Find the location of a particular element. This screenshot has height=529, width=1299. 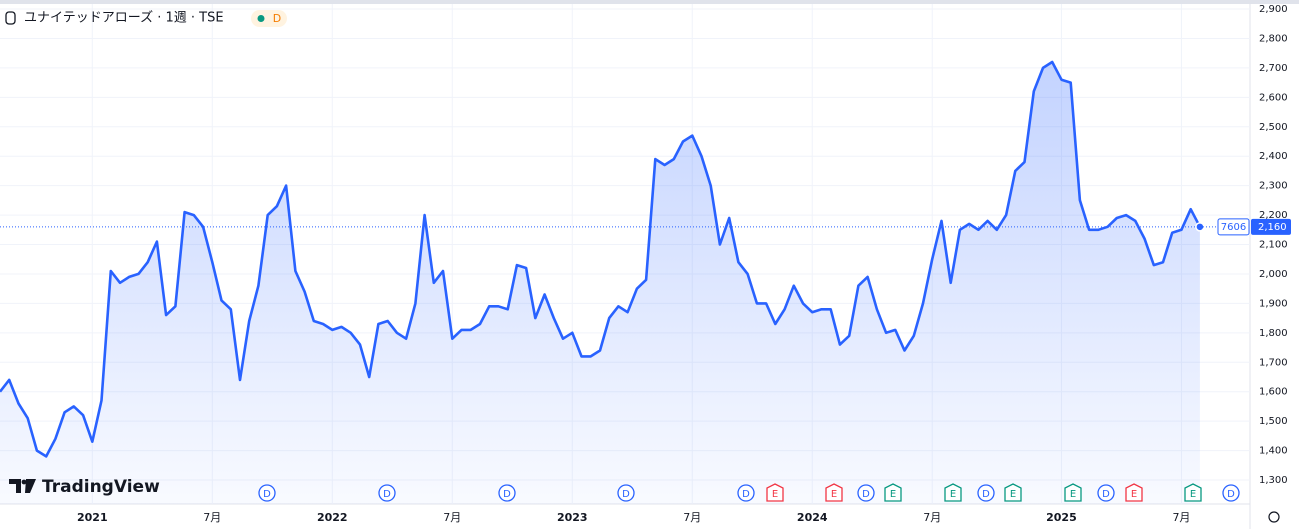

y-tick-label: 2,800 is located at coordinates (1273, 38).